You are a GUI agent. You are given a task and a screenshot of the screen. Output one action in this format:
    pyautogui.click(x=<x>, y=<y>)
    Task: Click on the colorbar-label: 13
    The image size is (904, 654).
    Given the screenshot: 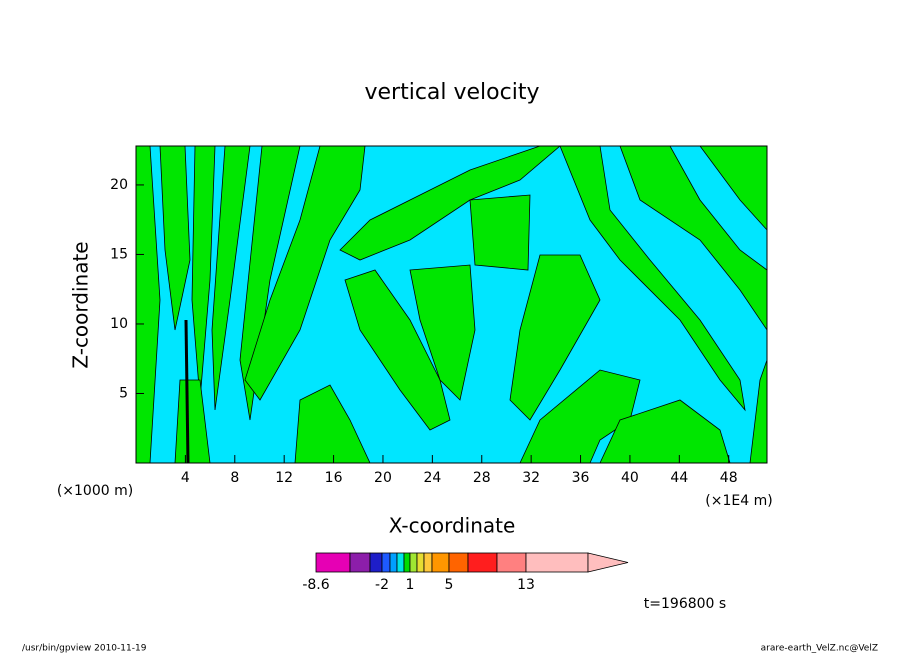 What is the action you would take?
    pyautogui.click(x=526, y=585)
    